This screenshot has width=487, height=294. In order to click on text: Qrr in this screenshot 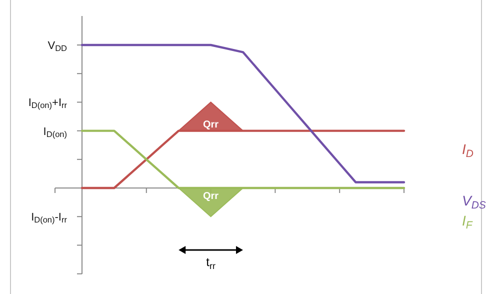, I will do `click(211, 196)`.